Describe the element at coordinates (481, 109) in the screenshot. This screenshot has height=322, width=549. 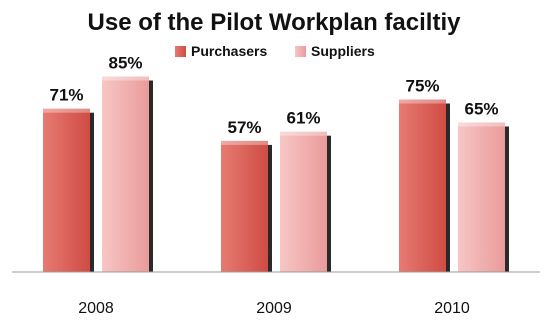
I see `data-label-suppliers-2010: 65%` at that location.